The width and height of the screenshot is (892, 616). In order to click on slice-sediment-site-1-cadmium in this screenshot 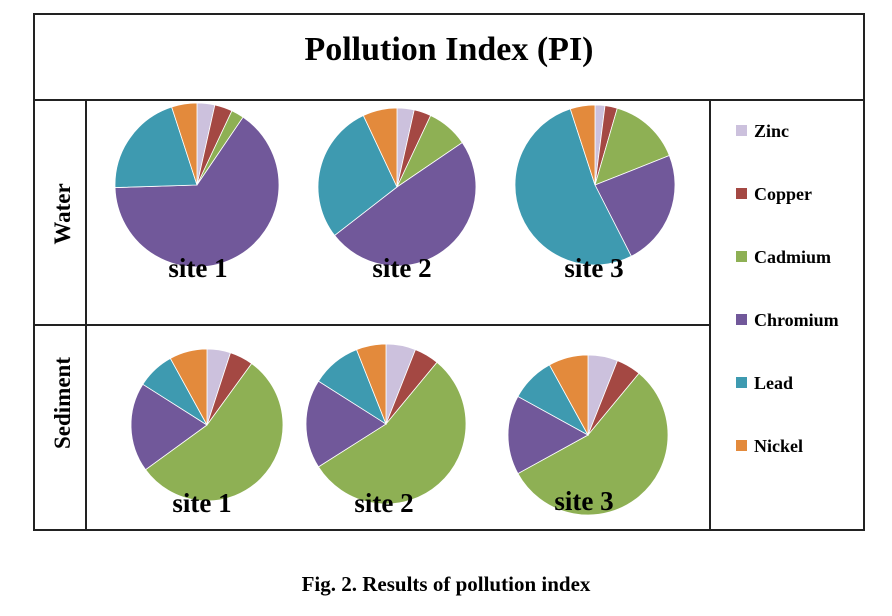, I will do `click(214, 432)`.